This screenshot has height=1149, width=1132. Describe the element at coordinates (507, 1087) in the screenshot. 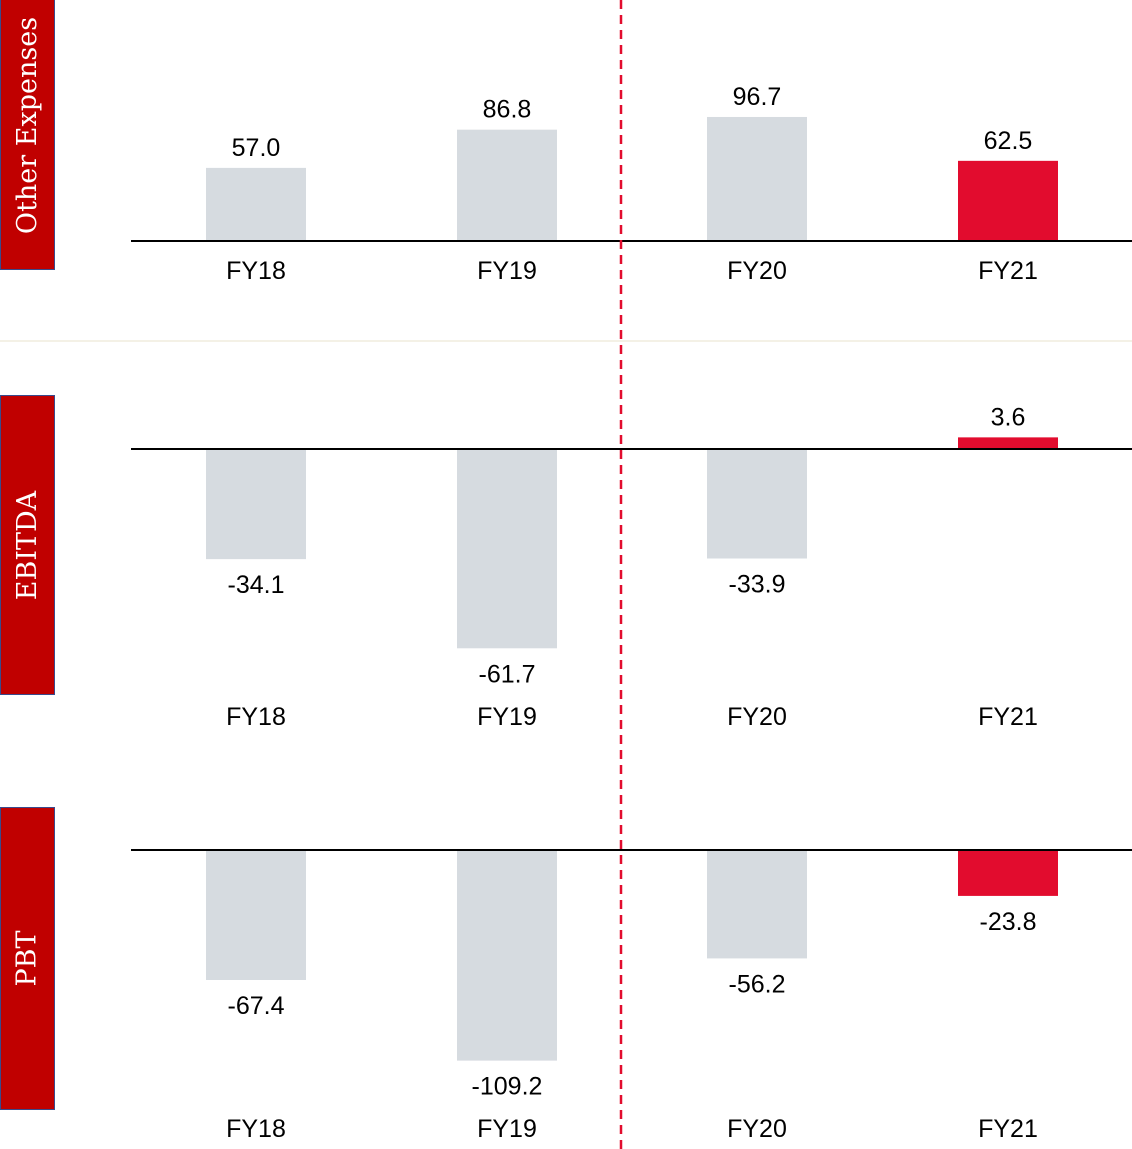

I see `data-label: -109.2` at that location.